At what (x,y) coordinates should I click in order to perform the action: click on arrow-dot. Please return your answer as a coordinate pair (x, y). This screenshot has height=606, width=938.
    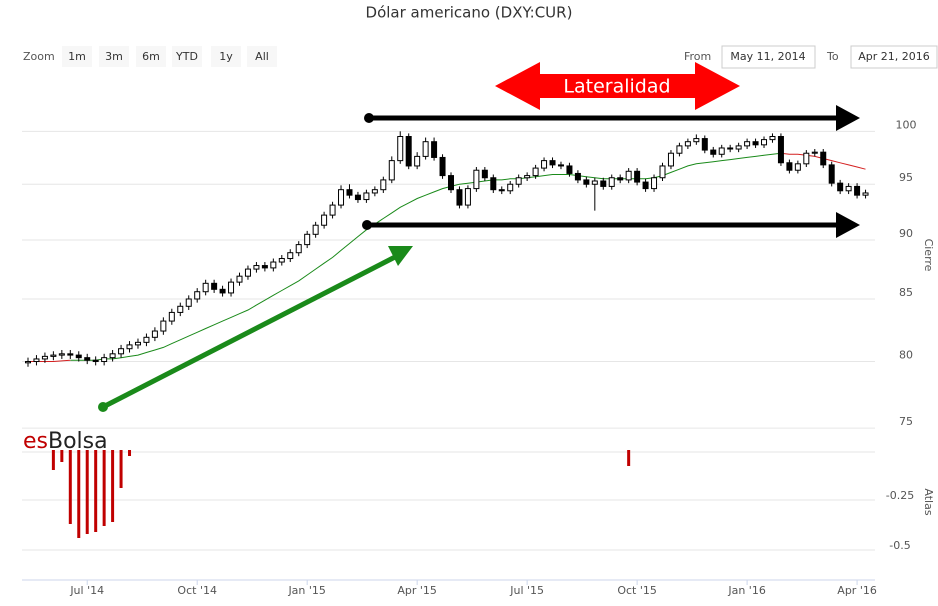
    Looking at the image, I should click on (367, 225).